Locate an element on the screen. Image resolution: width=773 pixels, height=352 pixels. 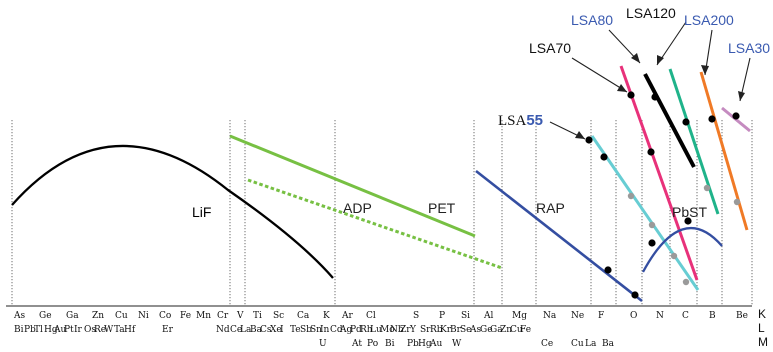
element-symbol: B is located at coordinates (712, 316).